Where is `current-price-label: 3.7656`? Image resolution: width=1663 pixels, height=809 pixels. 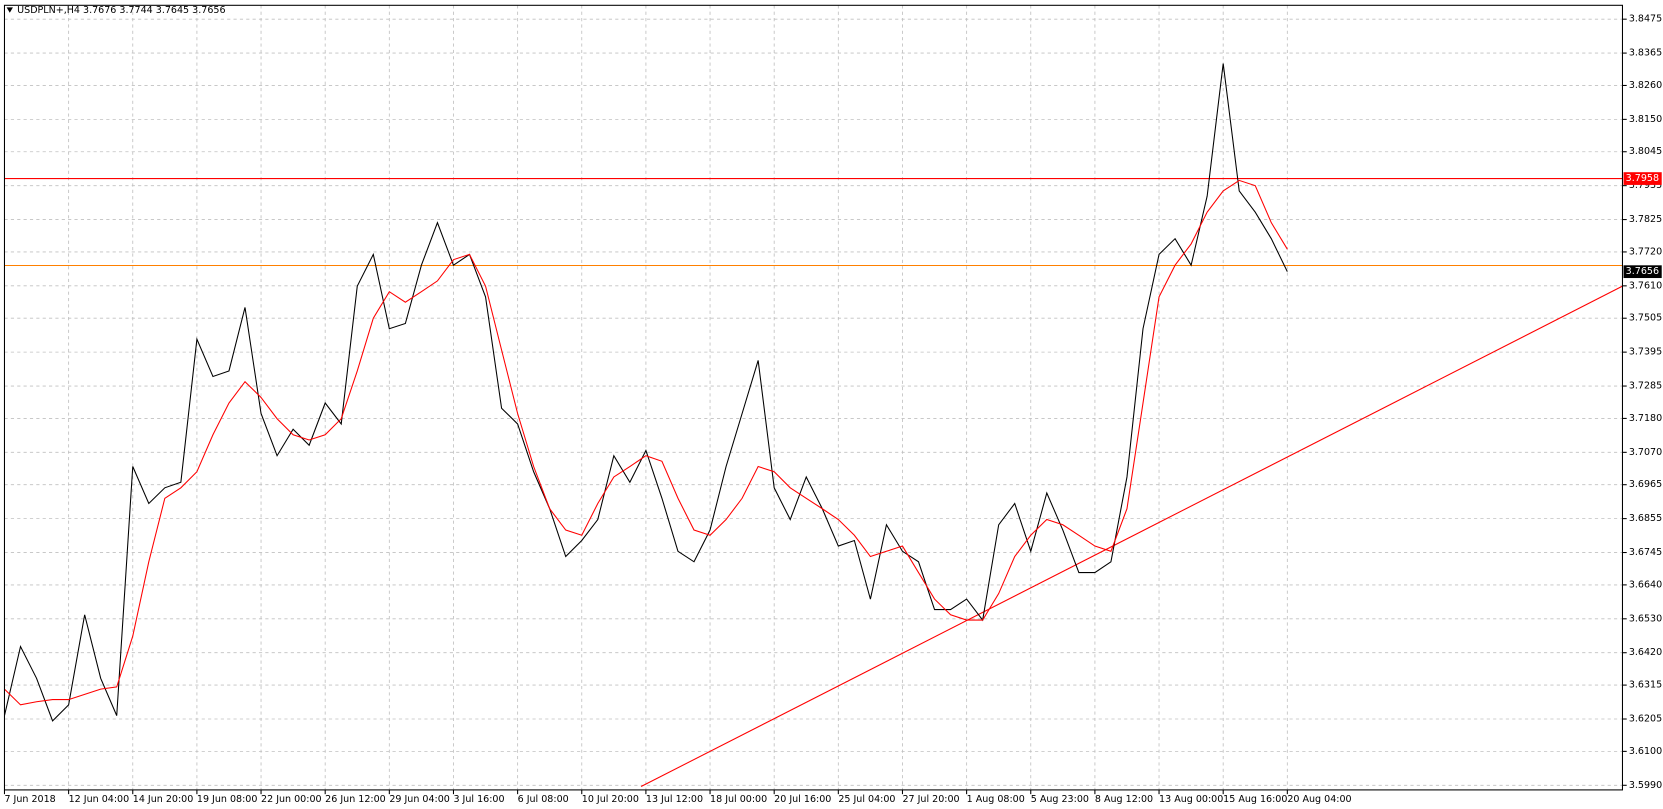 current-price-label: 3.7656 is located at coordinates (1642, 271).